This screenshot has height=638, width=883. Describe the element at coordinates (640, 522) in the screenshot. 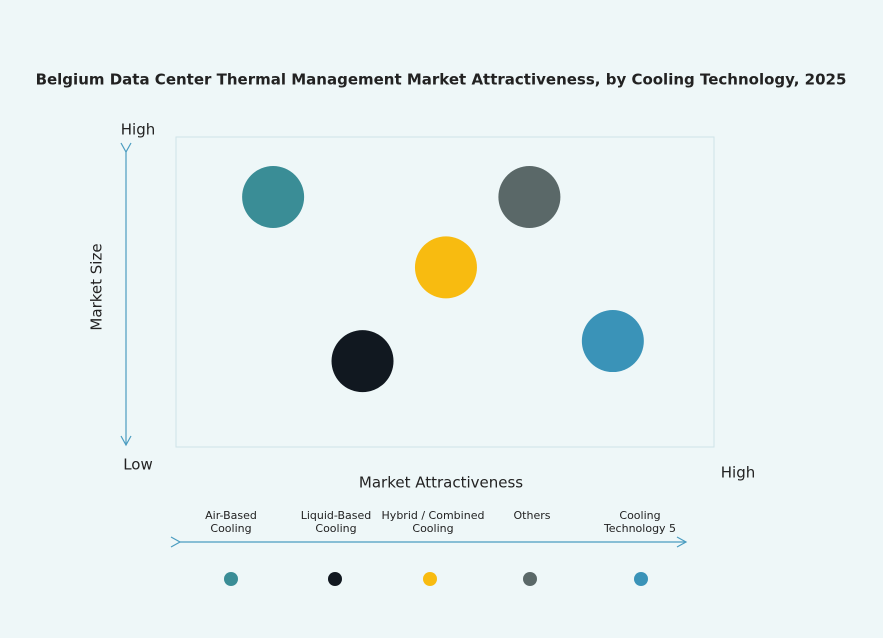

I see `legend-label: Cooling Technology 5` at that location.